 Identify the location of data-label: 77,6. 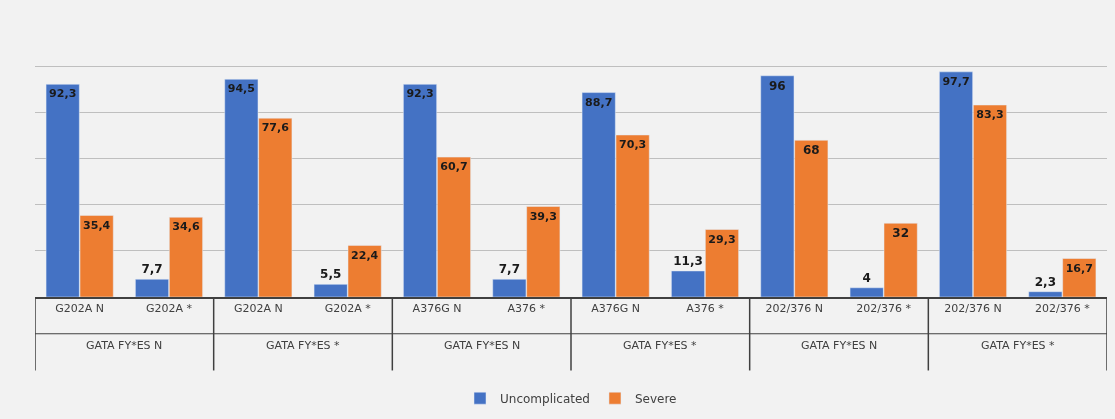
(275, 128).